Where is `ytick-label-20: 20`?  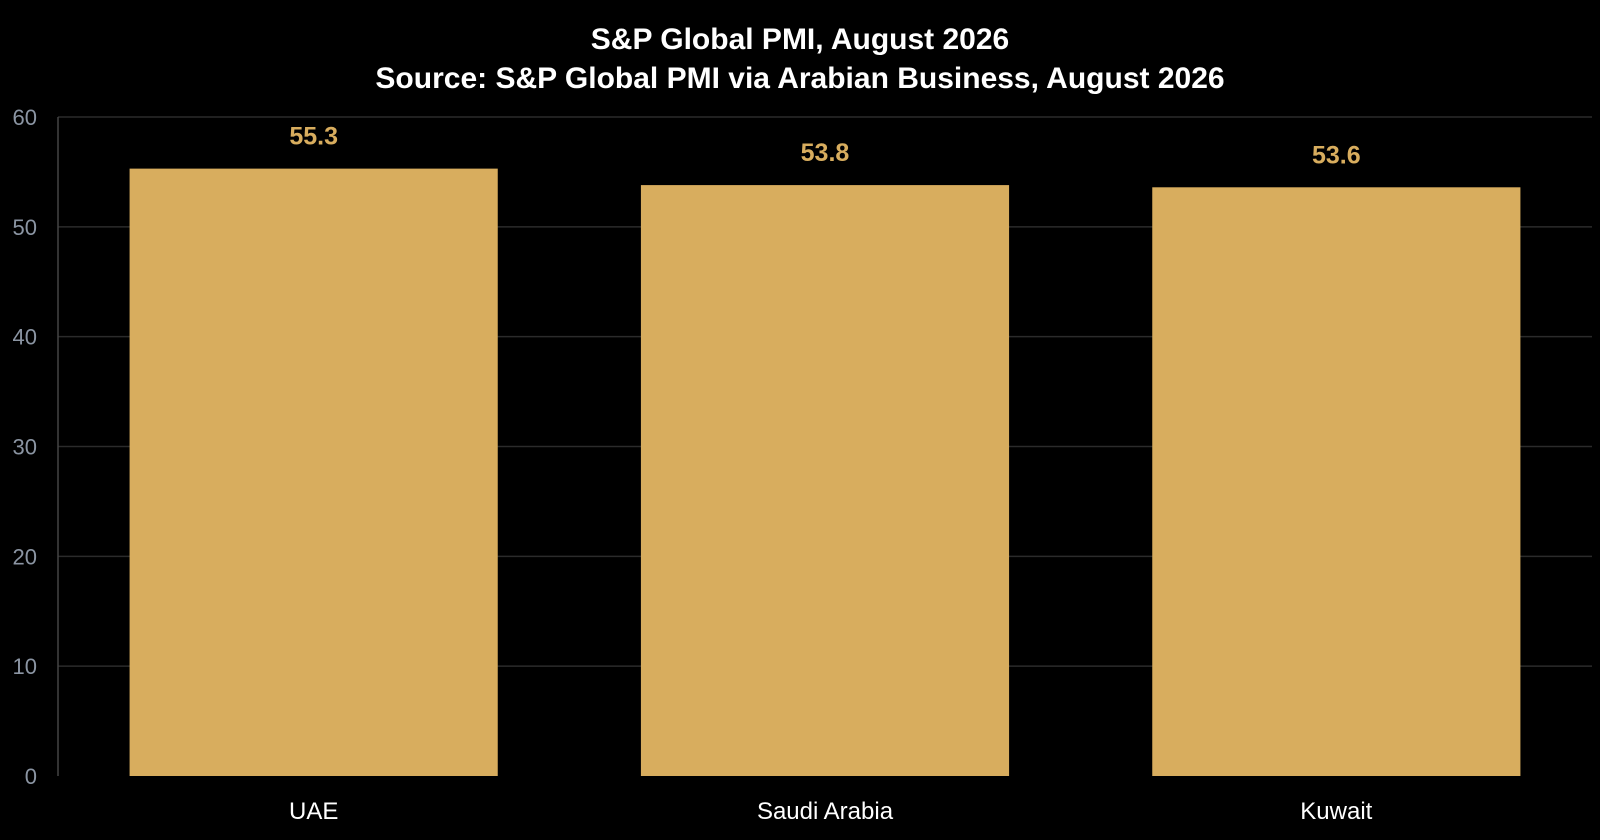
ytick-label-20: 20 is located at coordinates (25, 556).